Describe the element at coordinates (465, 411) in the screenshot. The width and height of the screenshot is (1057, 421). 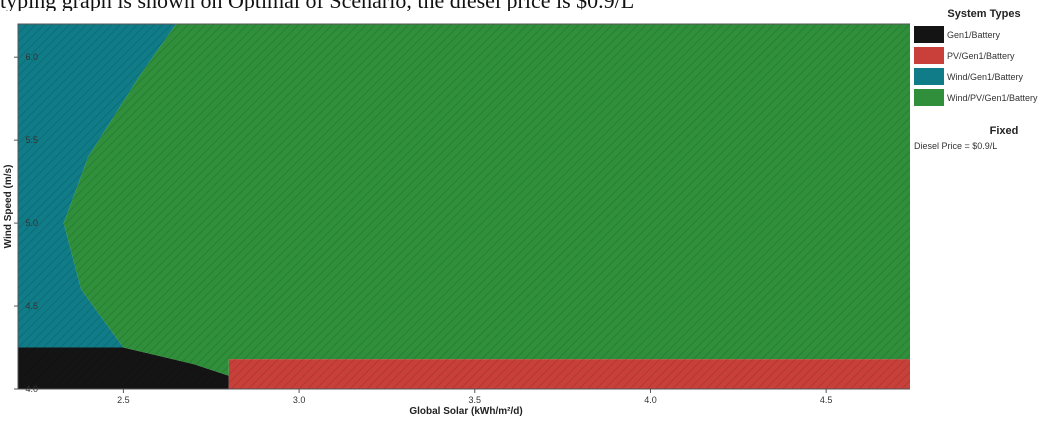
I see `x-axis-label: Global Solar (kWh/m²/d)` at that location.